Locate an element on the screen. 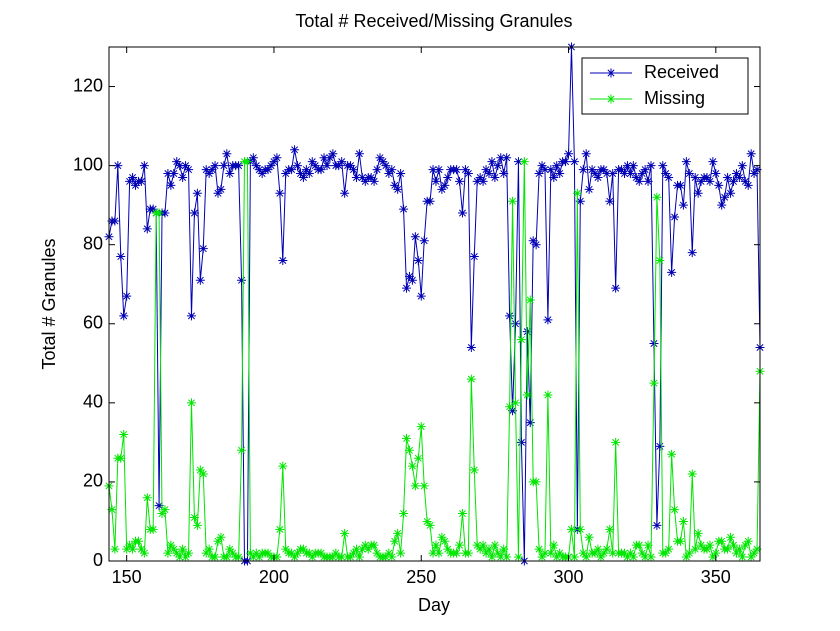 The height and width of the screenshot is (631, 840). x-axis-label: Day is located at coordinates (434, 605).